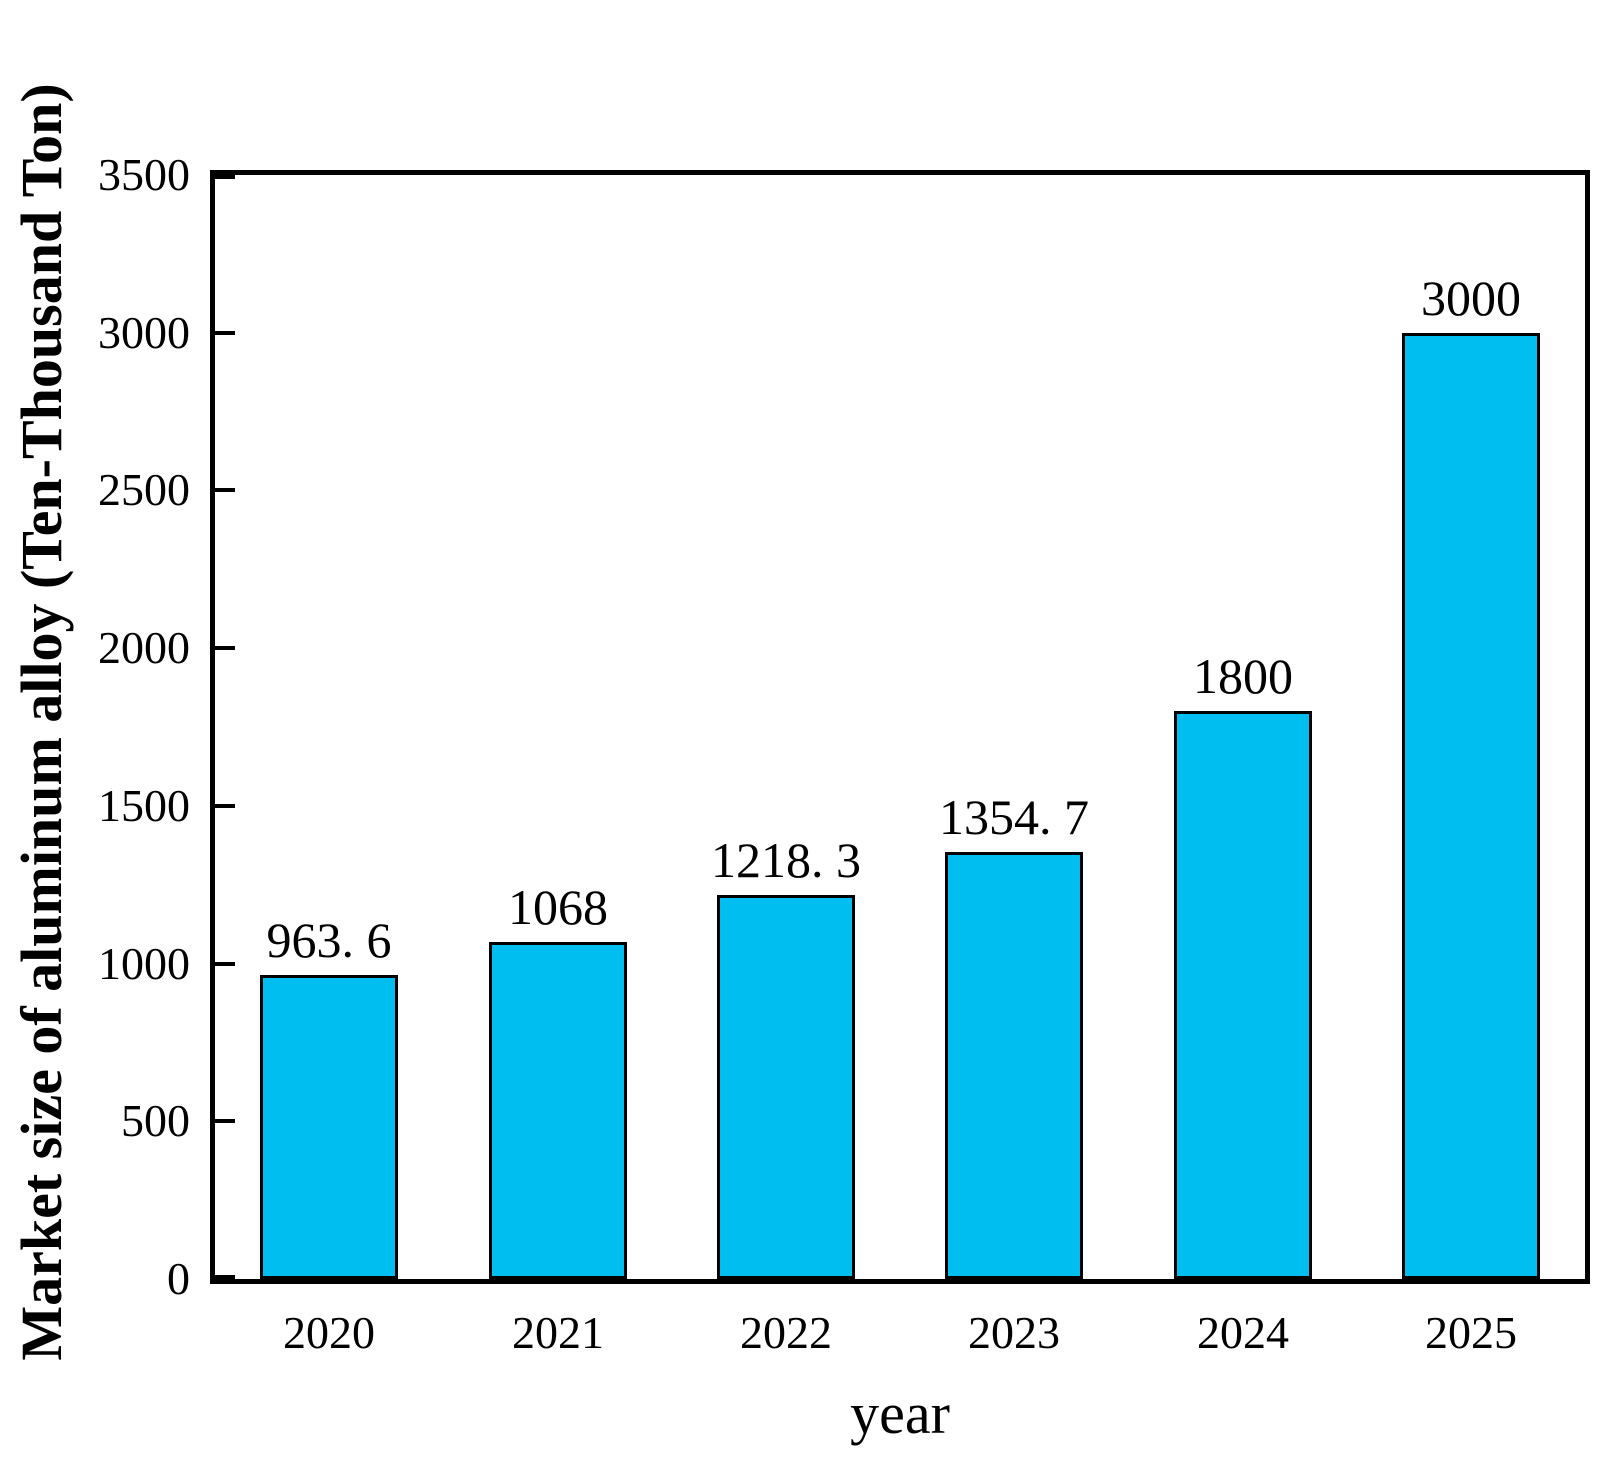  I want to click on x-axis-title: year, so click(900, 1413).